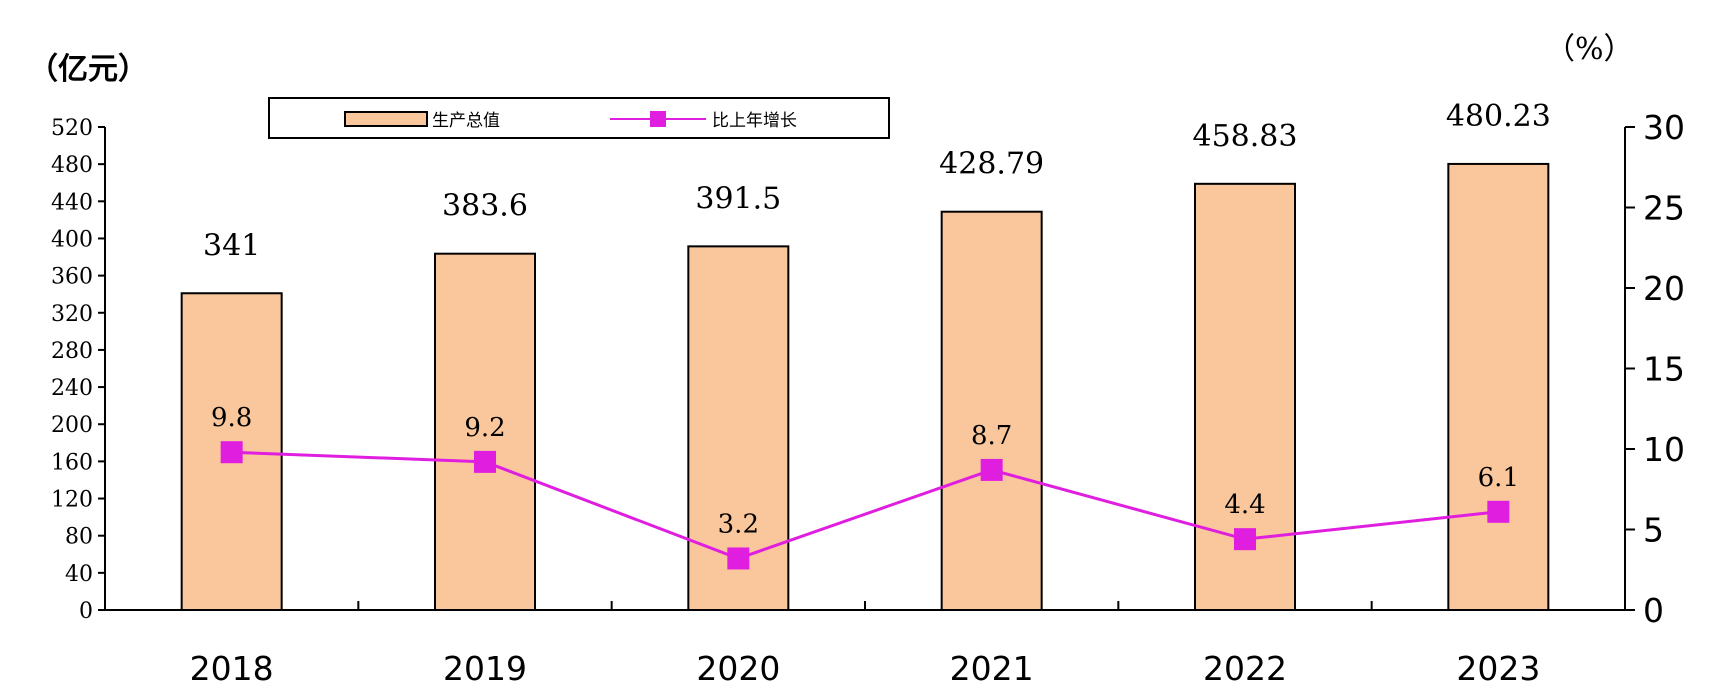 This screenshot has height=699, width=1710. What do you see at coordinates (72, 128) in the screenshot?
I see `y-tick-label: 520` at bounding box center [72, 128].